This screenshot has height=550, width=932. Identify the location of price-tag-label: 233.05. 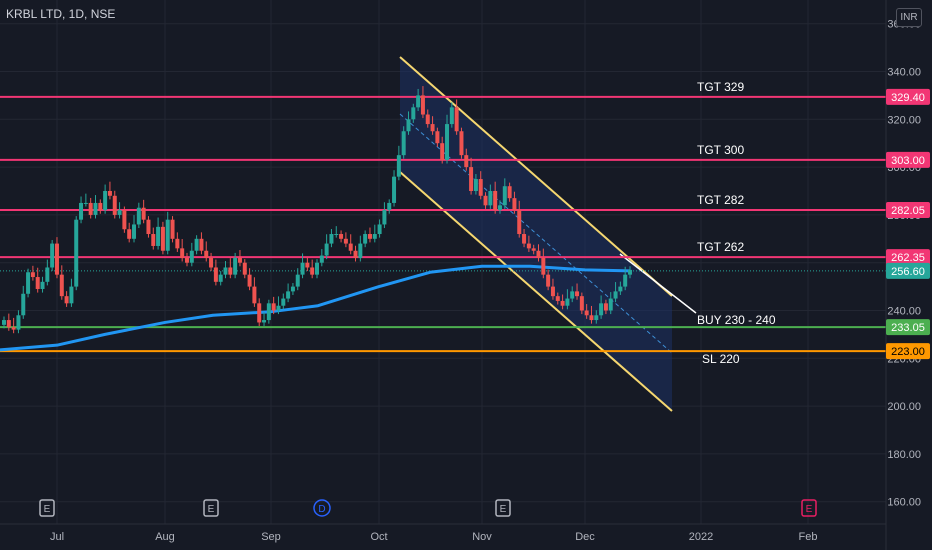
(908, 328).